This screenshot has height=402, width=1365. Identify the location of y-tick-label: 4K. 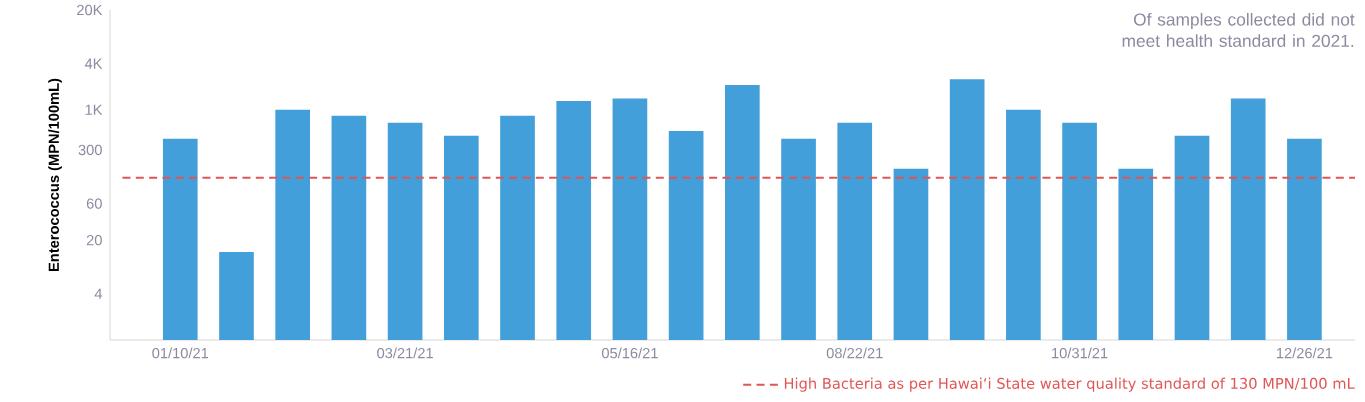
(93, 63).